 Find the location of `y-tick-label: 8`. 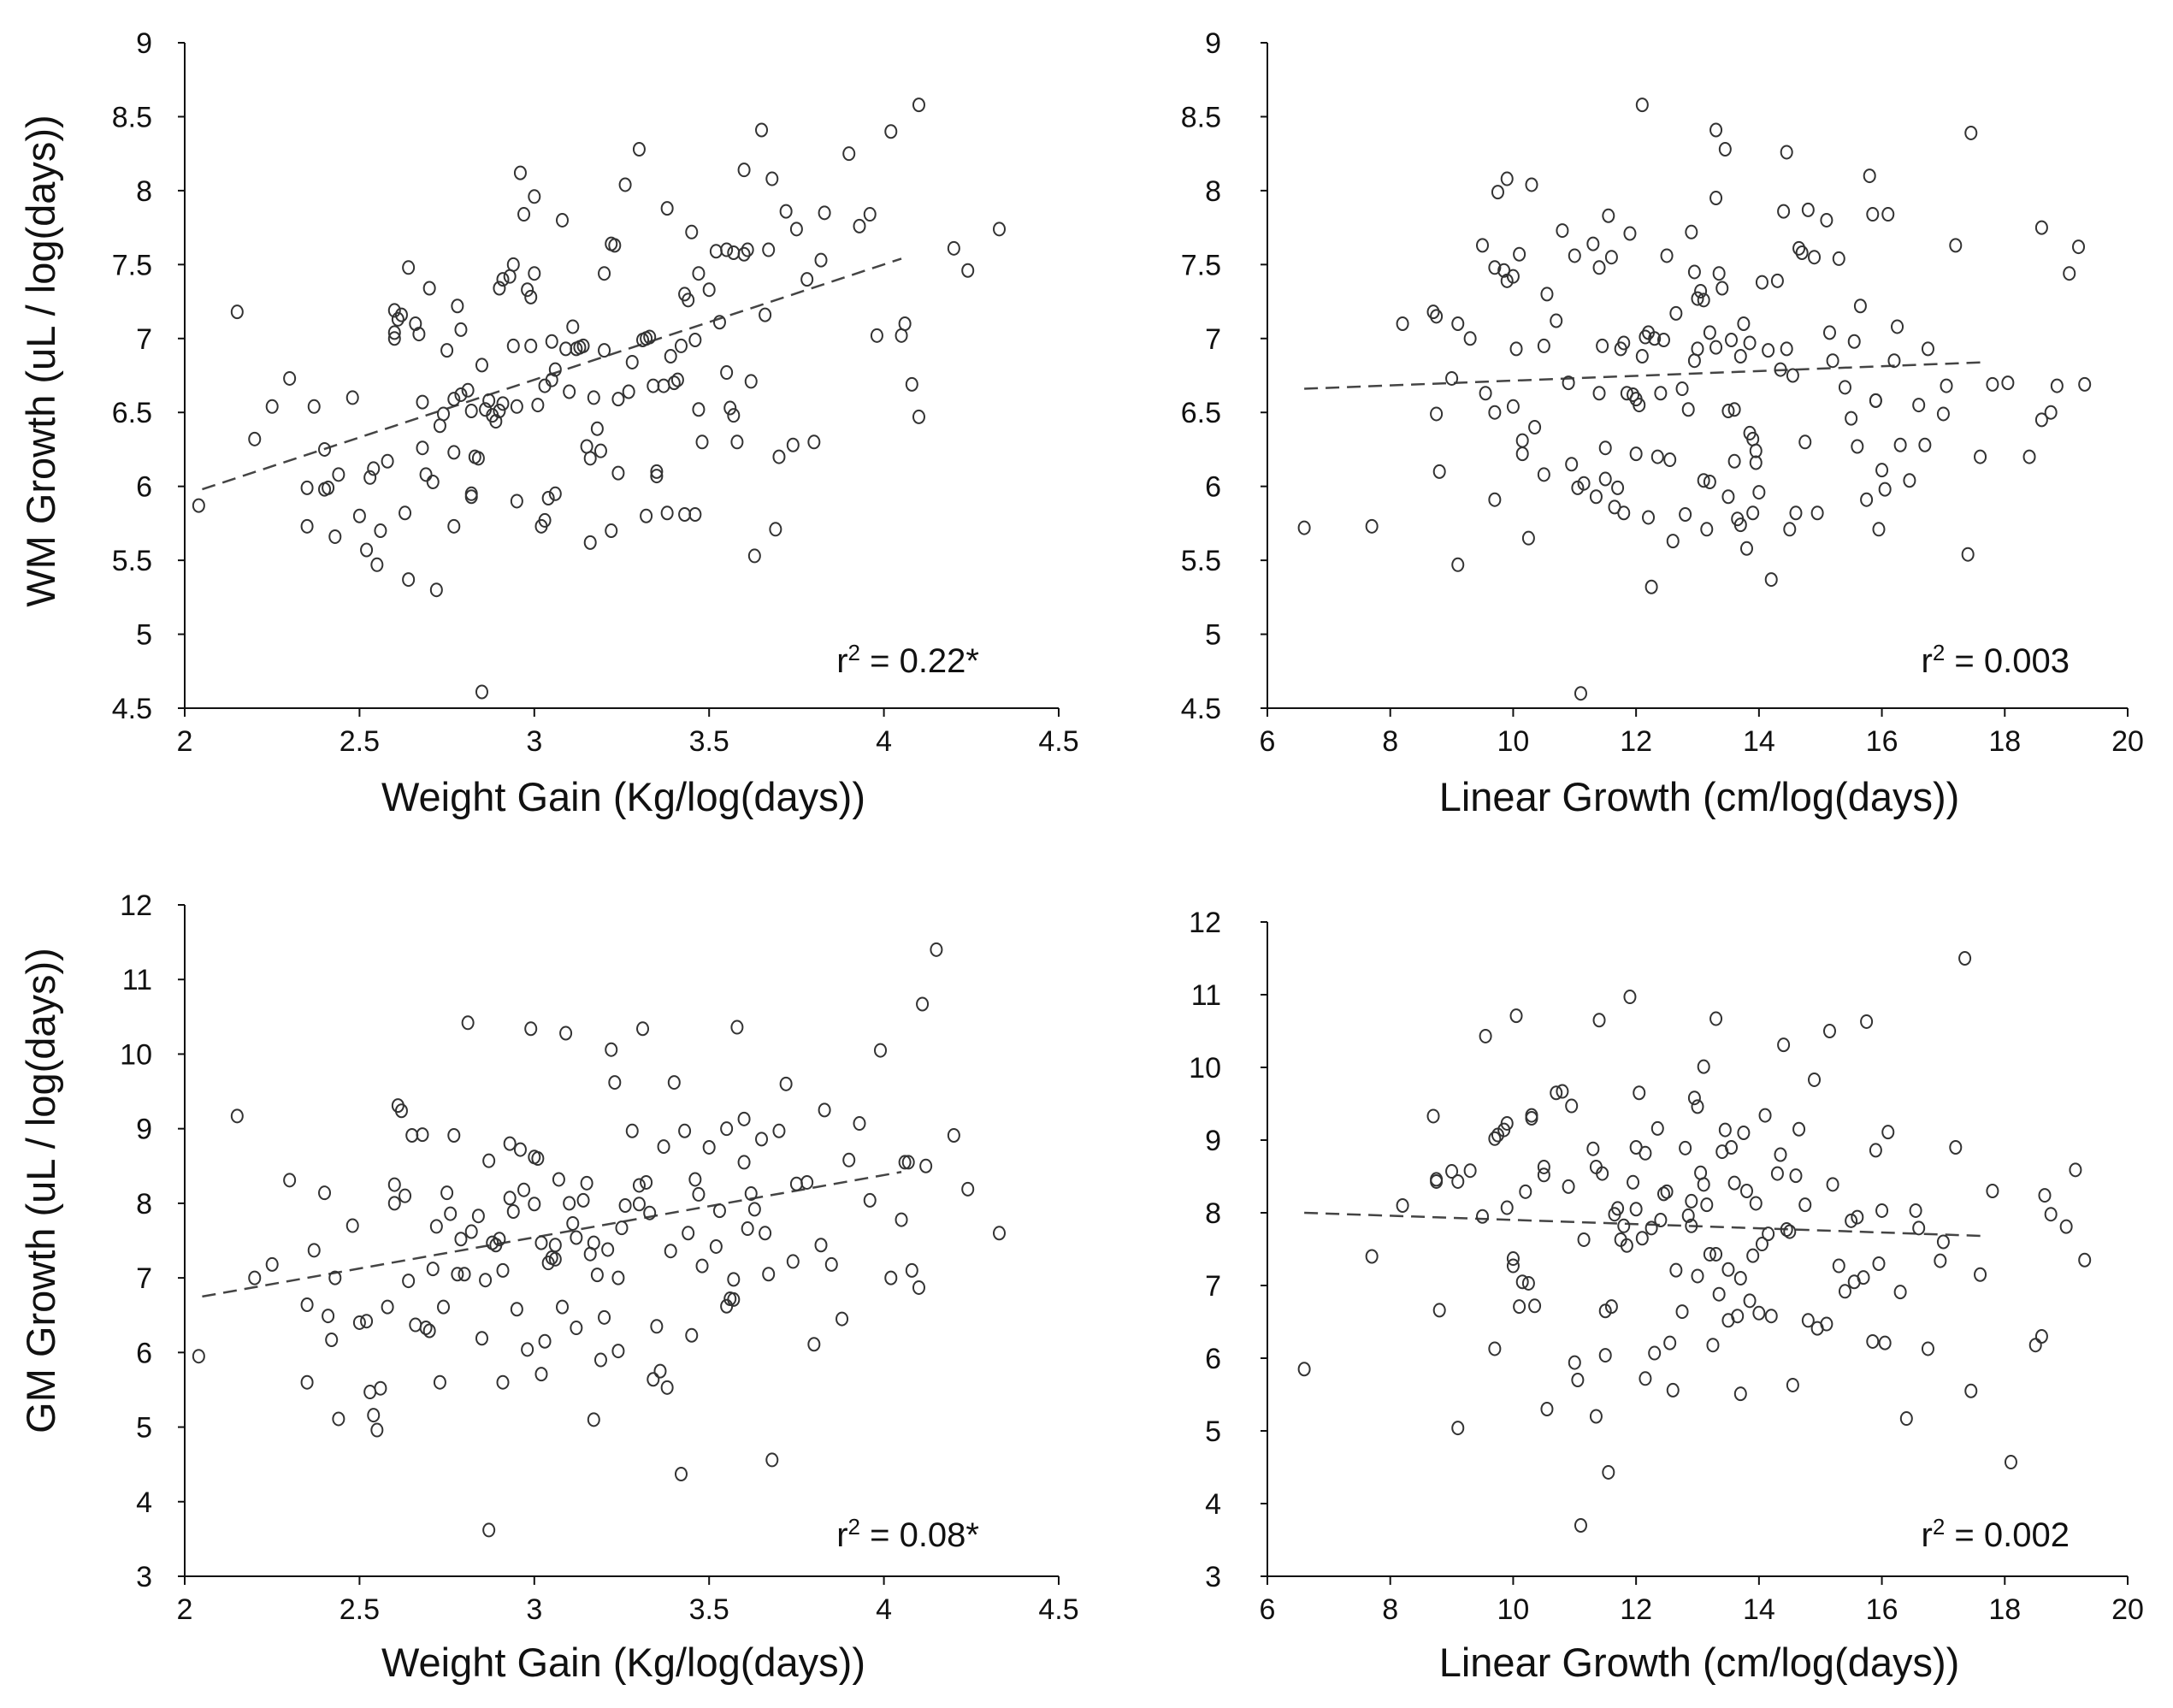

y-tick-label: 8 is located at coordinates (1213, 191).